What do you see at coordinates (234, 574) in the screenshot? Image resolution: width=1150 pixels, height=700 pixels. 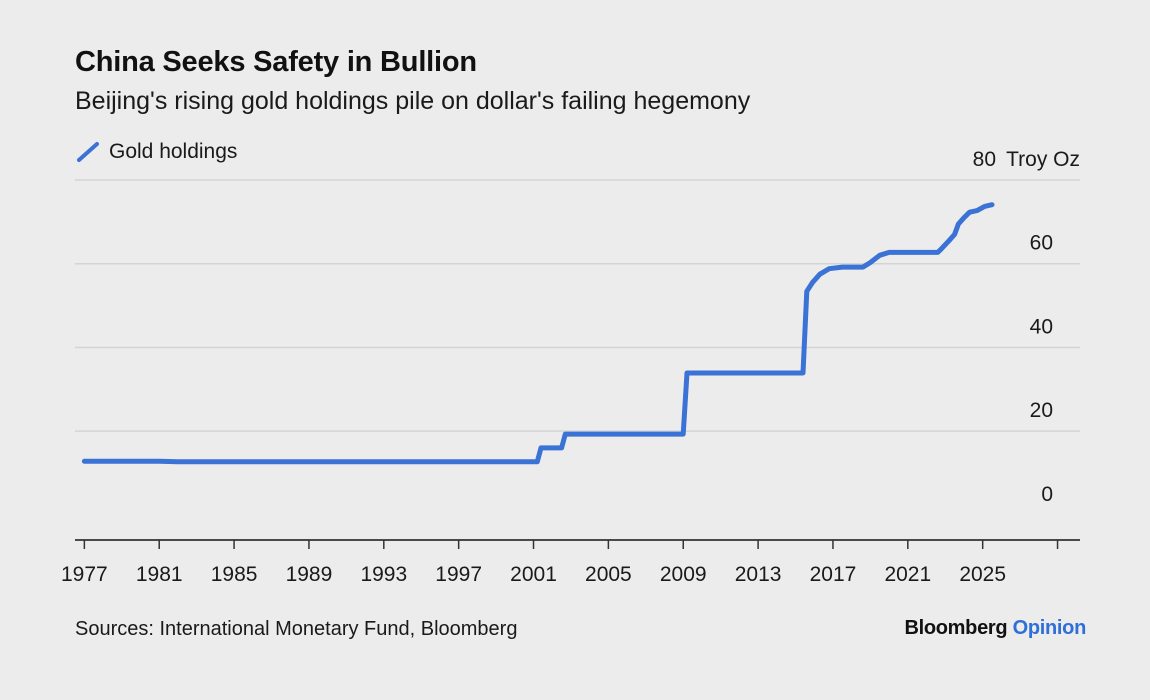 I see `x-tick-label: 1985` at bounding box center [234, 574].